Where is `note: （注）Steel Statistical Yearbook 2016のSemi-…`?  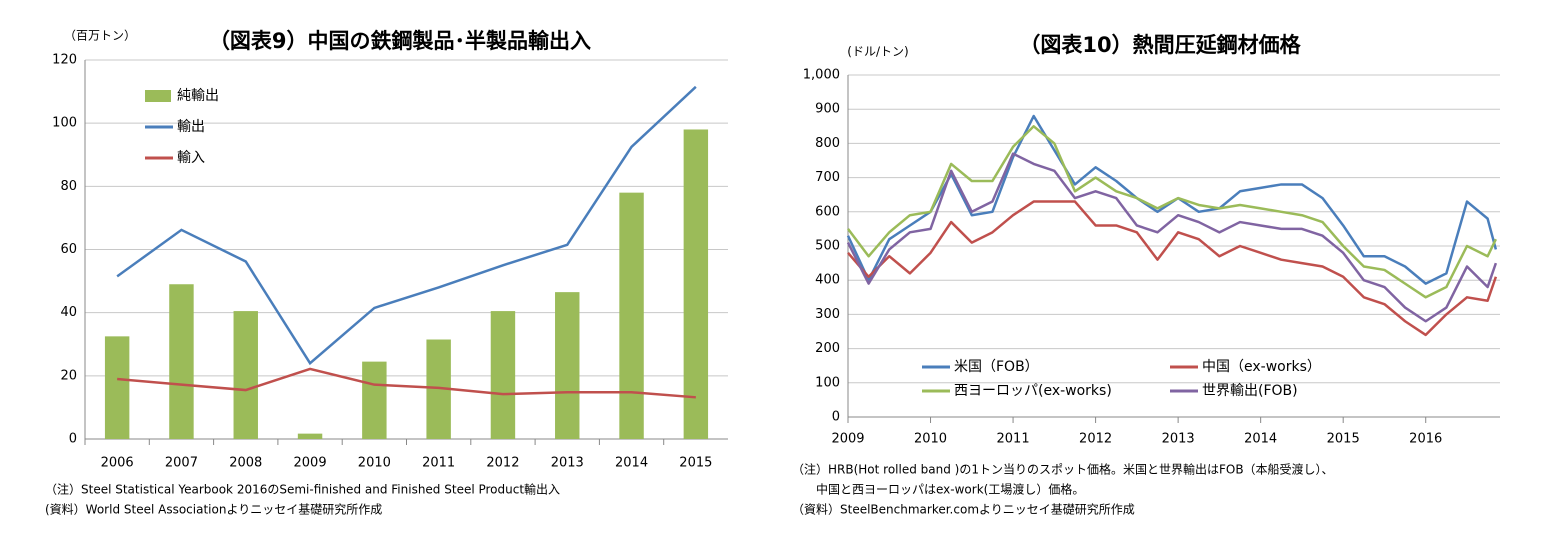
note: （注）Steel Statistical Yearbook 2016のSemi-… is located at coordinates (302, 489).